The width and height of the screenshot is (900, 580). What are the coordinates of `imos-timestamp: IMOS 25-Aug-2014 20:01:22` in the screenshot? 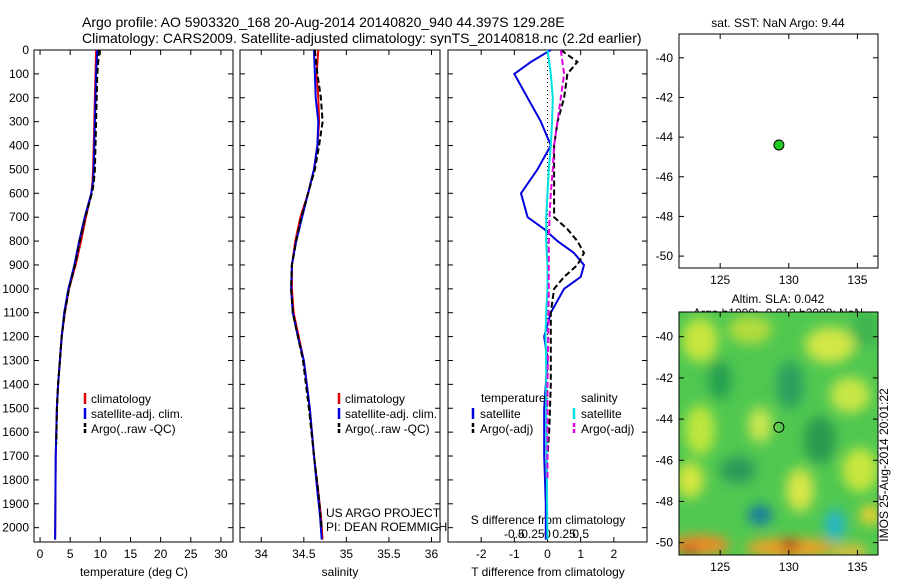 It's located at (884, 465).